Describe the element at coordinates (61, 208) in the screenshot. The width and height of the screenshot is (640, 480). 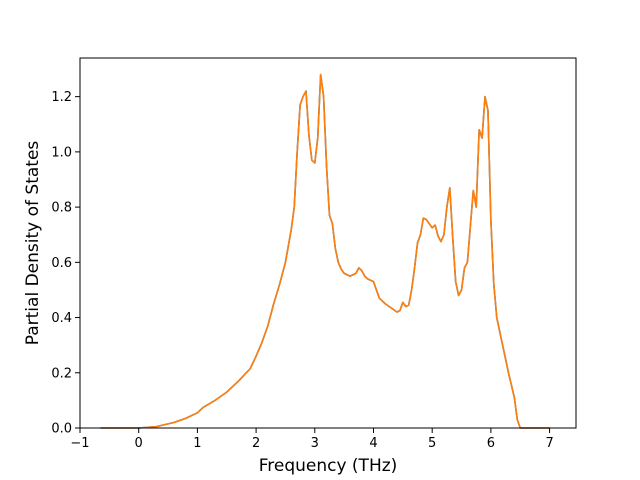
I see `y-tick-label: 0.8` at that location.